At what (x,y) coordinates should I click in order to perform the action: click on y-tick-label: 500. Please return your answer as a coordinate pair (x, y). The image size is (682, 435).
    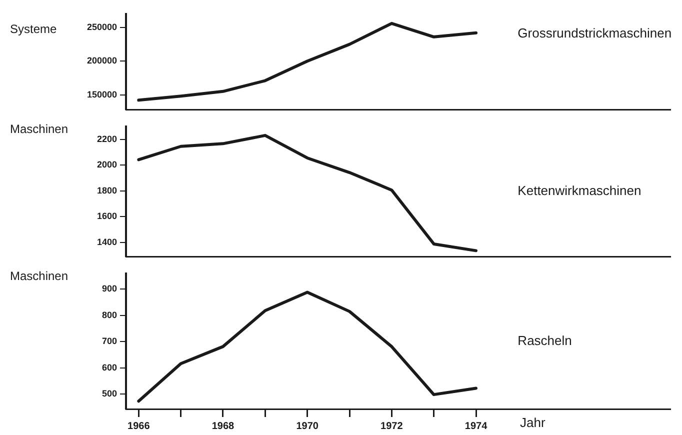
    Looking at the image, I should click on (109, 393).